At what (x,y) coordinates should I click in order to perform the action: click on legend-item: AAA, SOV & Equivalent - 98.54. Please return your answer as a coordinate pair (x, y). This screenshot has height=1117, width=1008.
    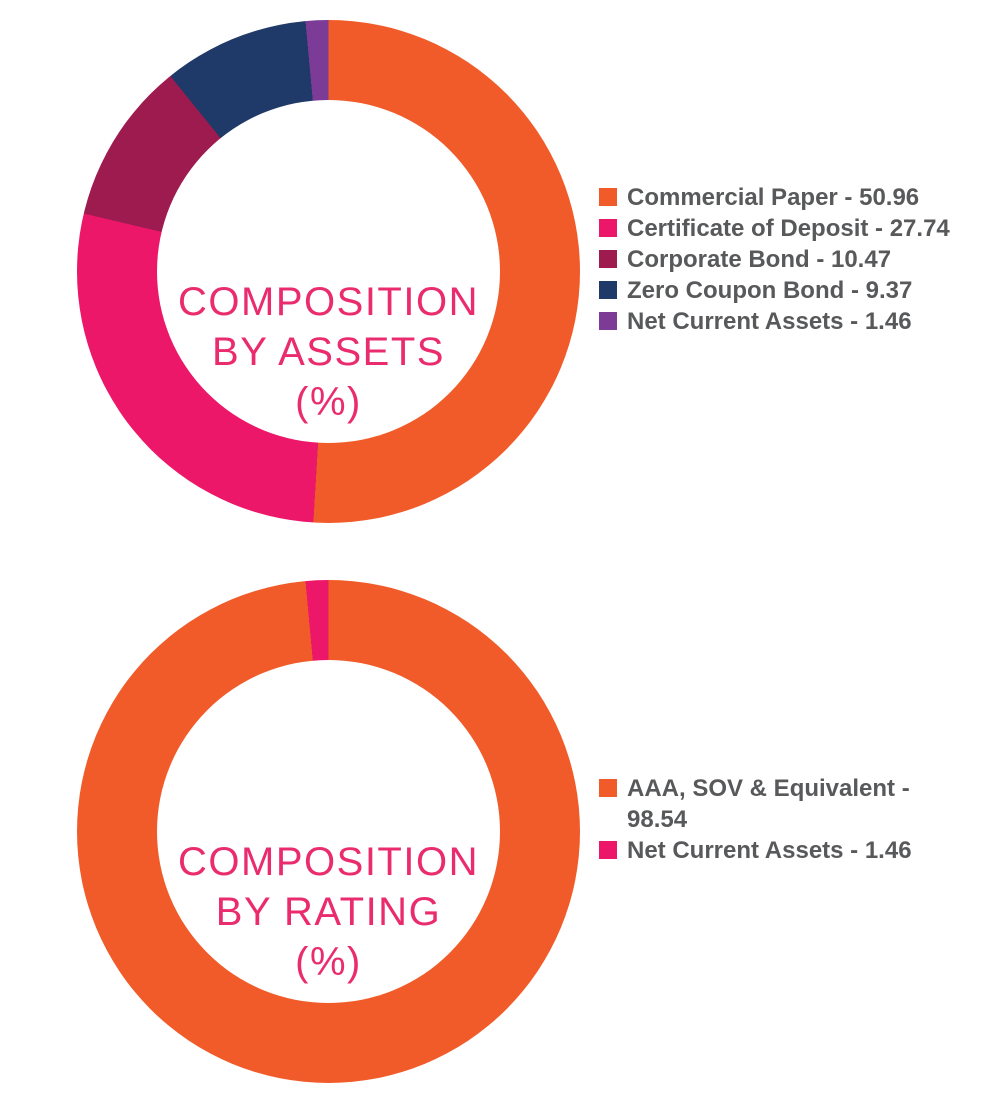
    Looking at the image, I should click on (800, 804).